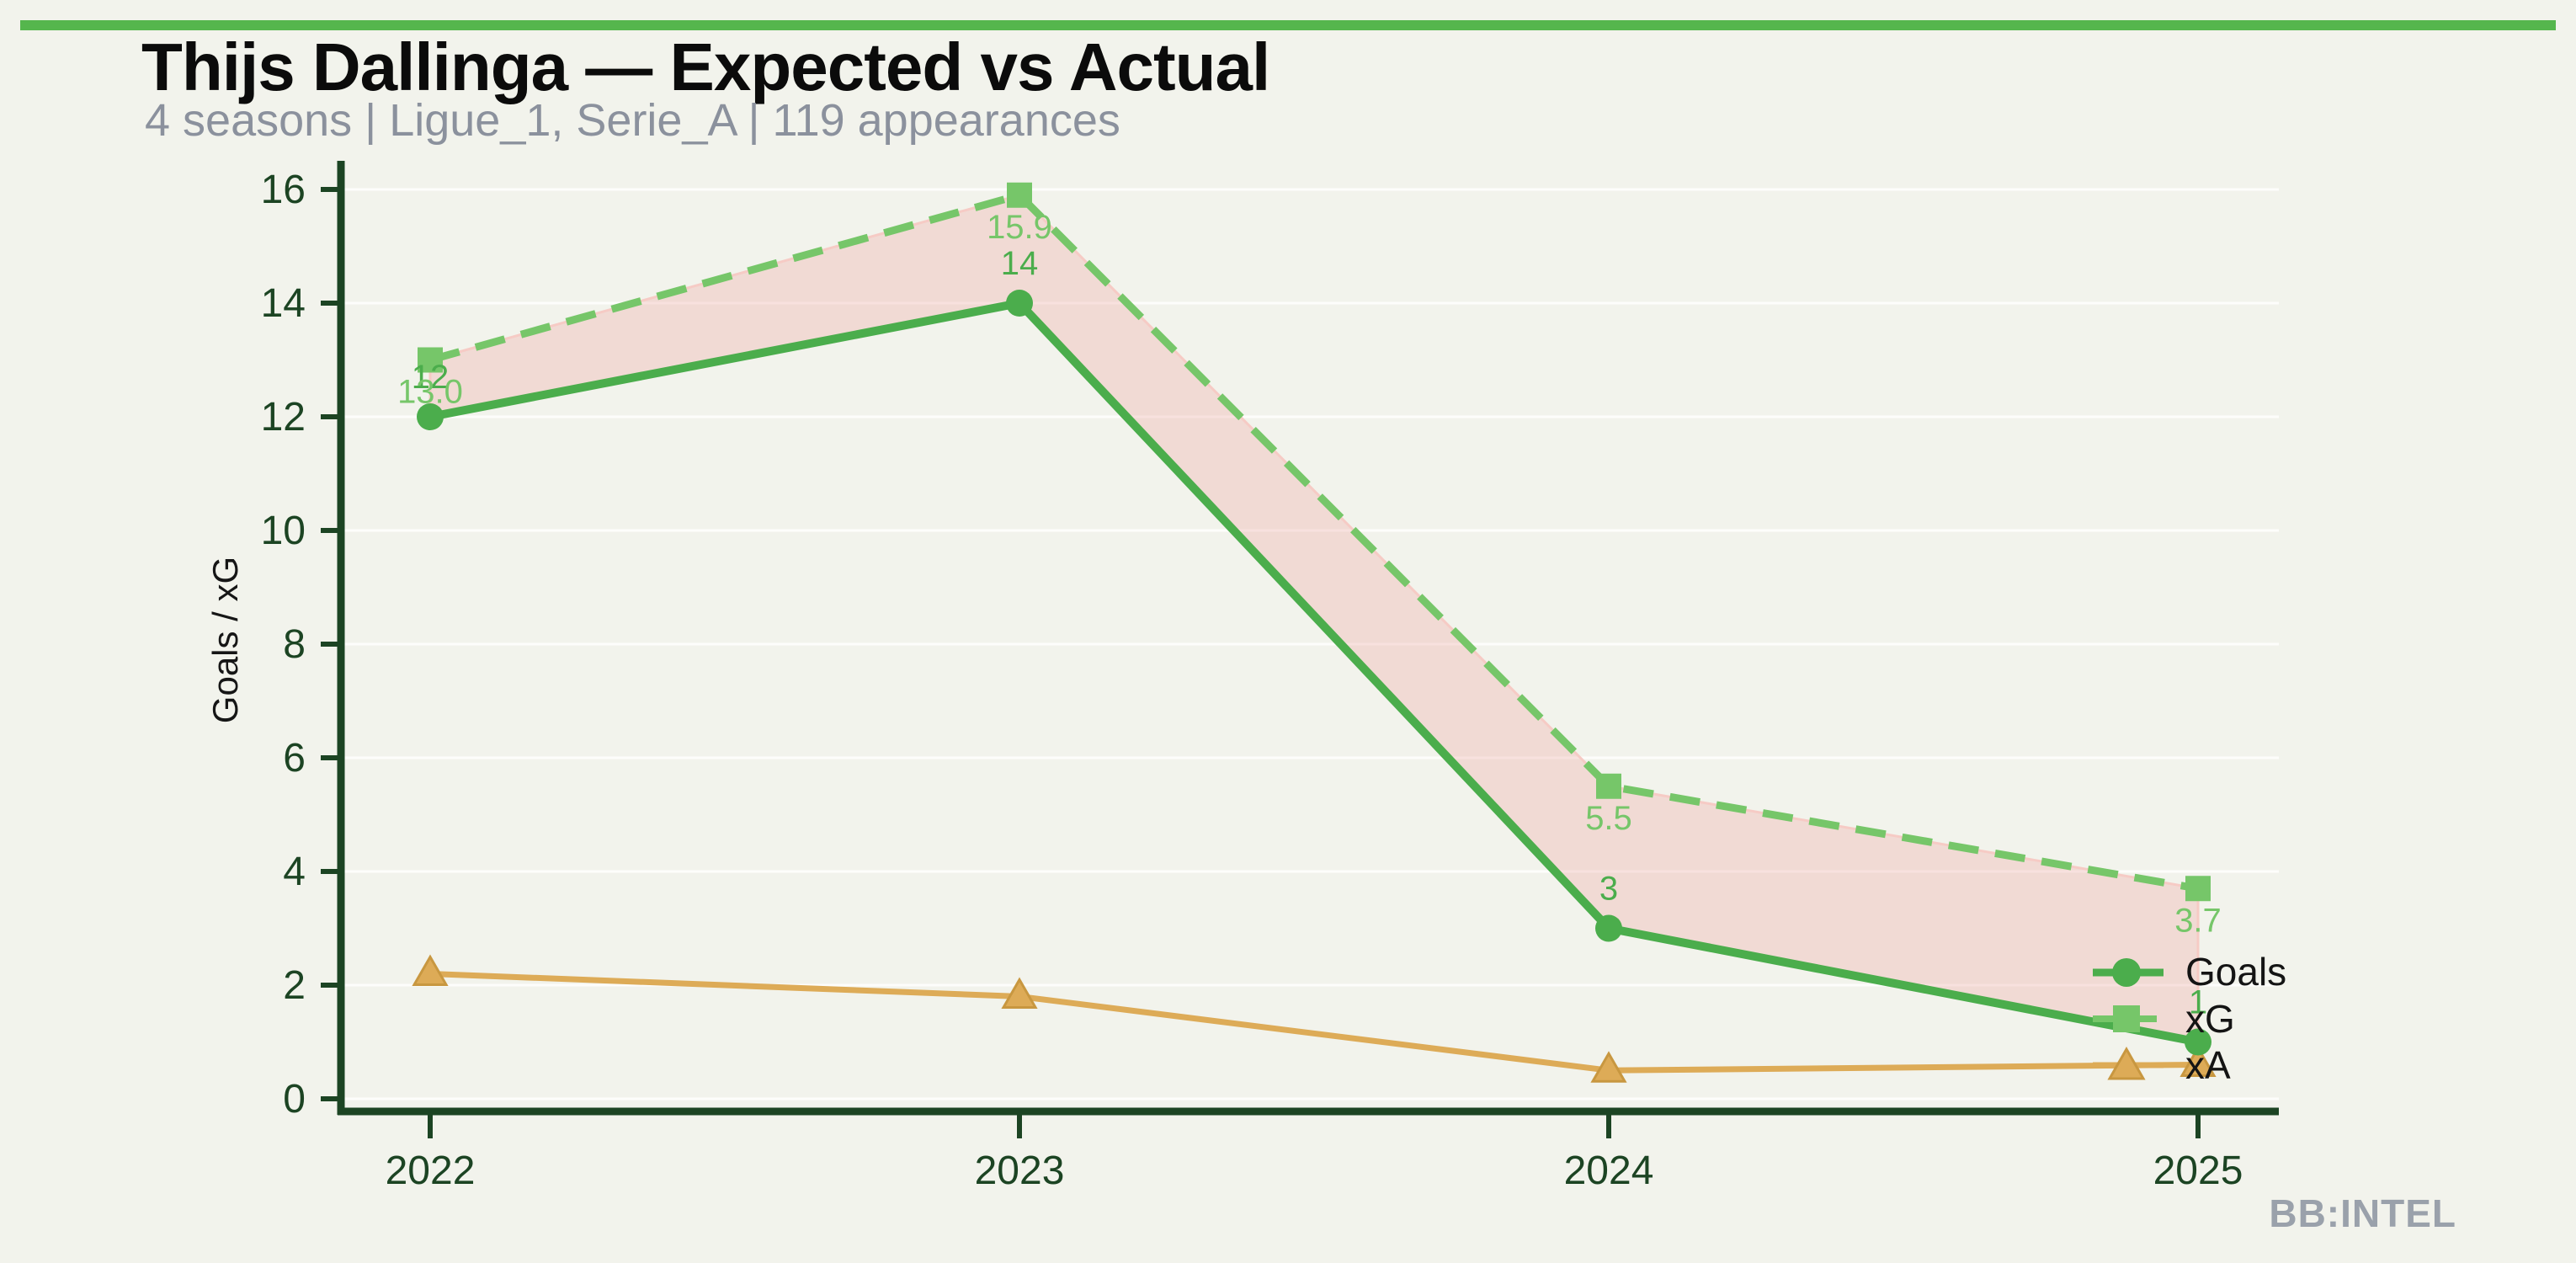  I want to click on x-tick-label: 2025, so click(2198, 1170).